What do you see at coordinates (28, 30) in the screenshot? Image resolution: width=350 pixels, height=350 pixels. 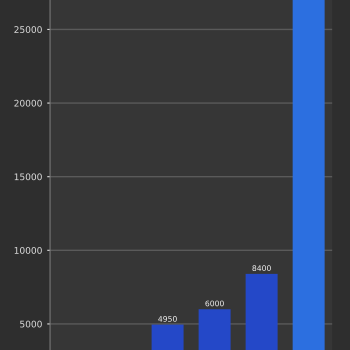 I see `y-tick-label: 25000` at bounding box center [28, 30].